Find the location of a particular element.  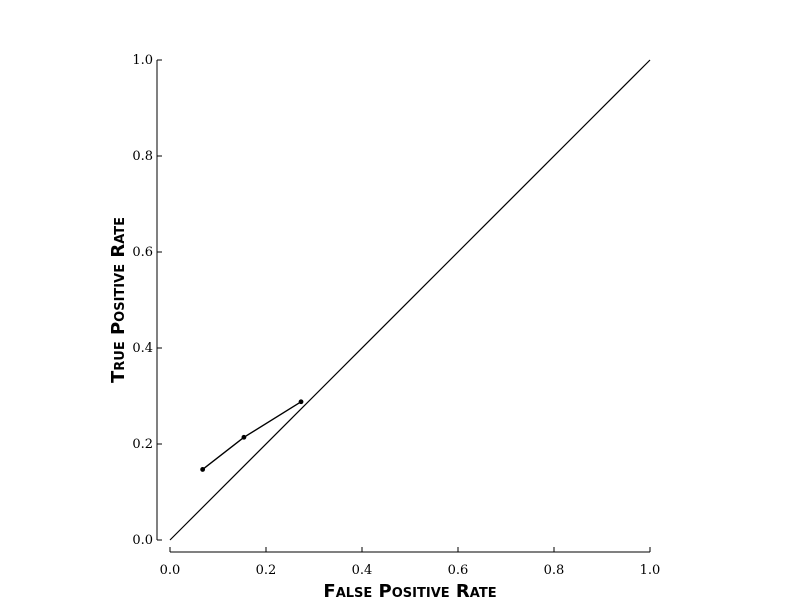

y-tick-label: 0.4 is located at coordinates (142, 348).